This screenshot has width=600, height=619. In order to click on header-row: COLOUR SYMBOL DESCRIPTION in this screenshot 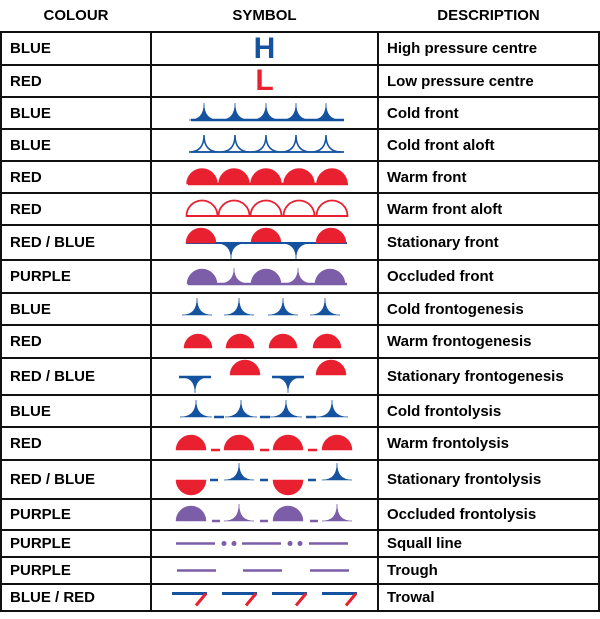, I will do `click(300, 16)`.